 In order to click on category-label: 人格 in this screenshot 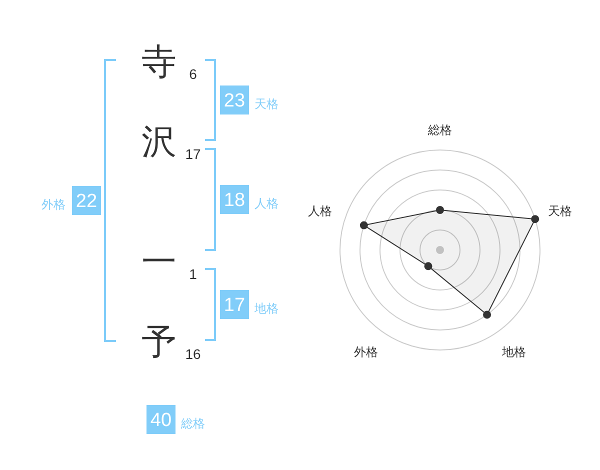, I will do `click(266, 203)`.